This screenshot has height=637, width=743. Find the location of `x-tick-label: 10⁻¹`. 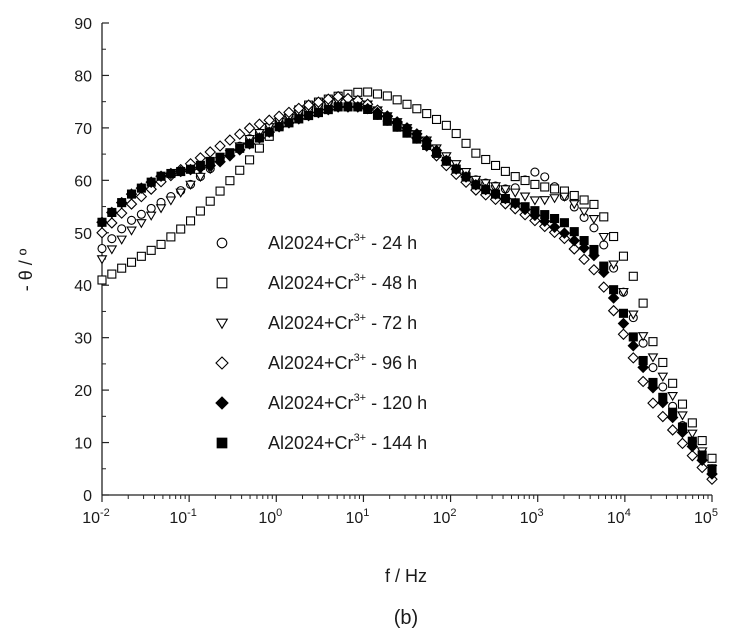

x-tick-label: 10⁻¹ is located at coordinates (183, 517).